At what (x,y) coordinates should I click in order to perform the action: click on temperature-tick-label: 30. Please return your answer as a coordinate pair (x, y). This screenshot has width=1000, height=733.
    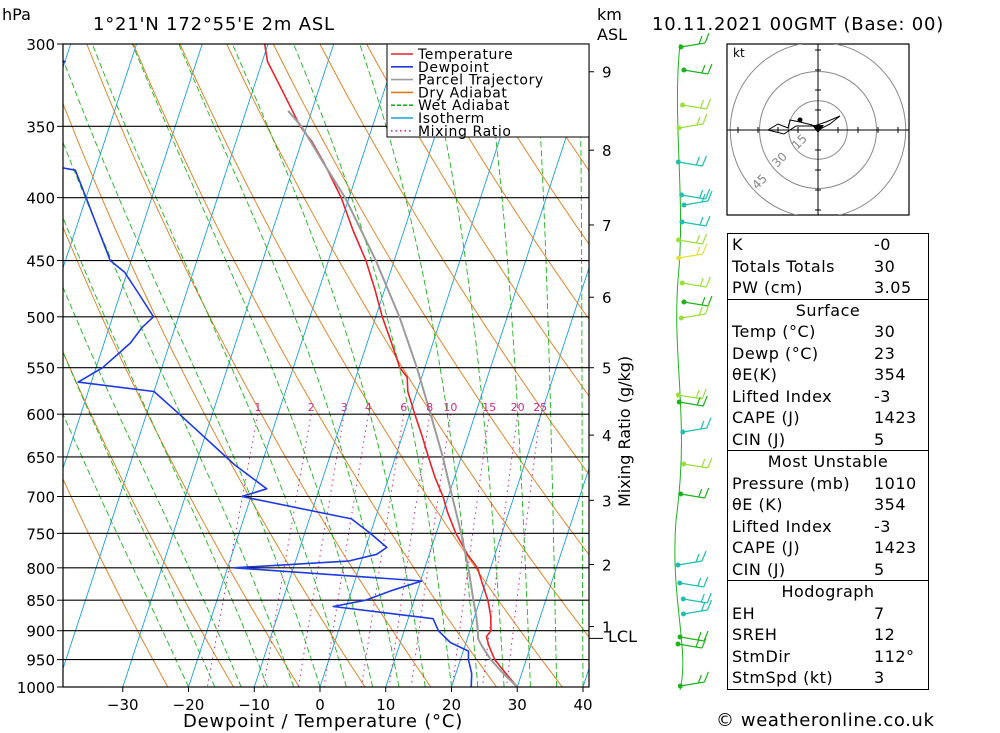
    Looking at the image, I should click on (517, 705).